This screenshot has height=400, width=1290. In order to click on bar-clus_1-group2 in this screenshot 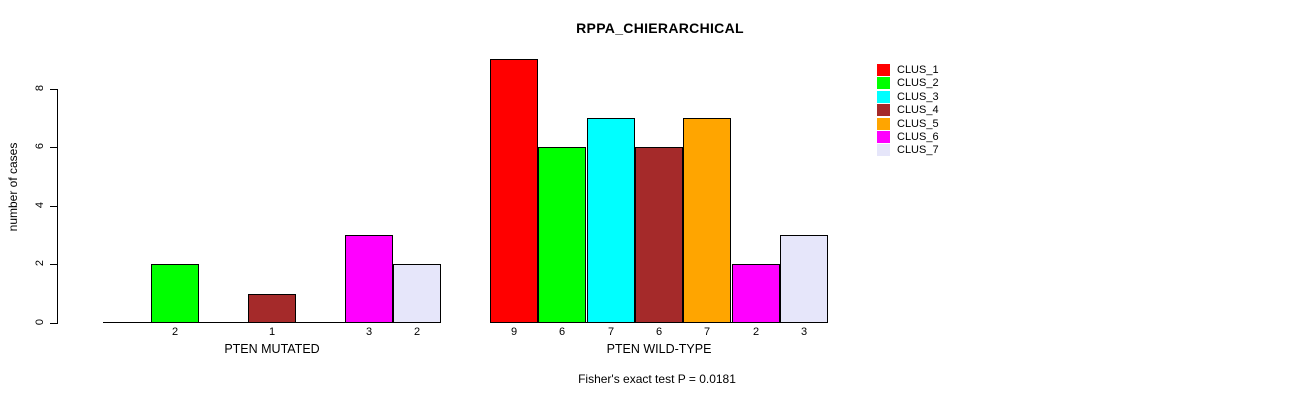, I will do `click(514, 191)`.